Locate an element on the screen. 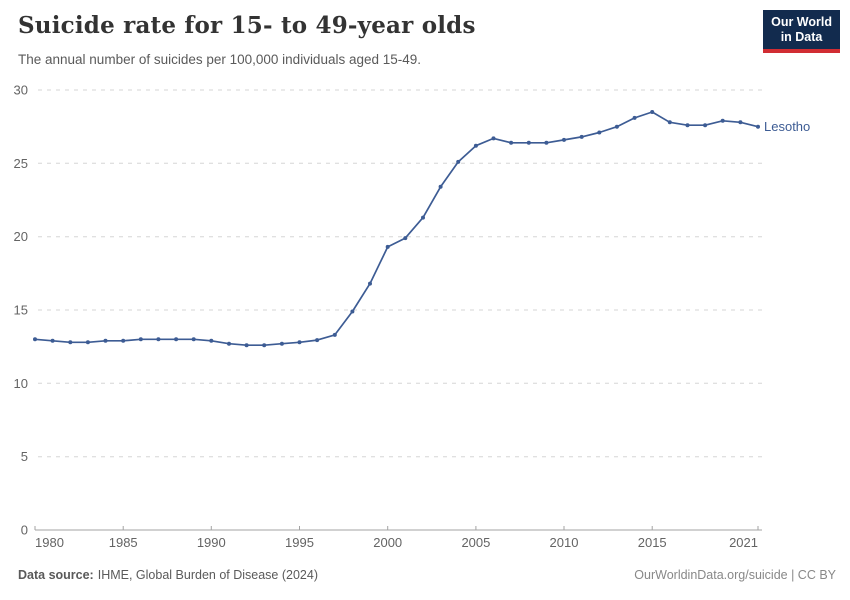 The width and height of the screenshot is (850, 600). data-source-label: Data source: is located at coordinates (56, 575).